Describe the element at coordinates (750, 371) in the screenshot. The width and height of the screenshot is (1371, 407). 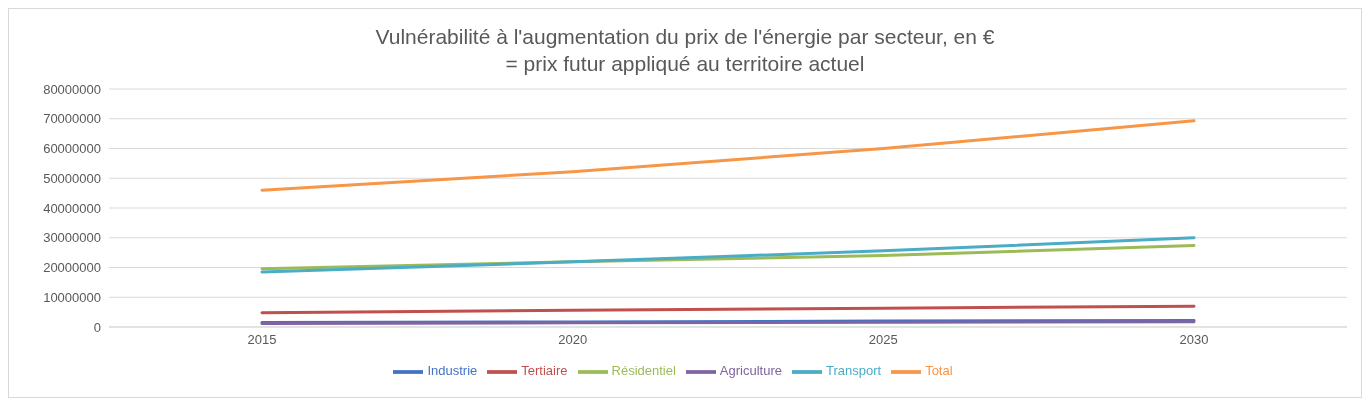
I see `legend-label: Agriculture` at that location.